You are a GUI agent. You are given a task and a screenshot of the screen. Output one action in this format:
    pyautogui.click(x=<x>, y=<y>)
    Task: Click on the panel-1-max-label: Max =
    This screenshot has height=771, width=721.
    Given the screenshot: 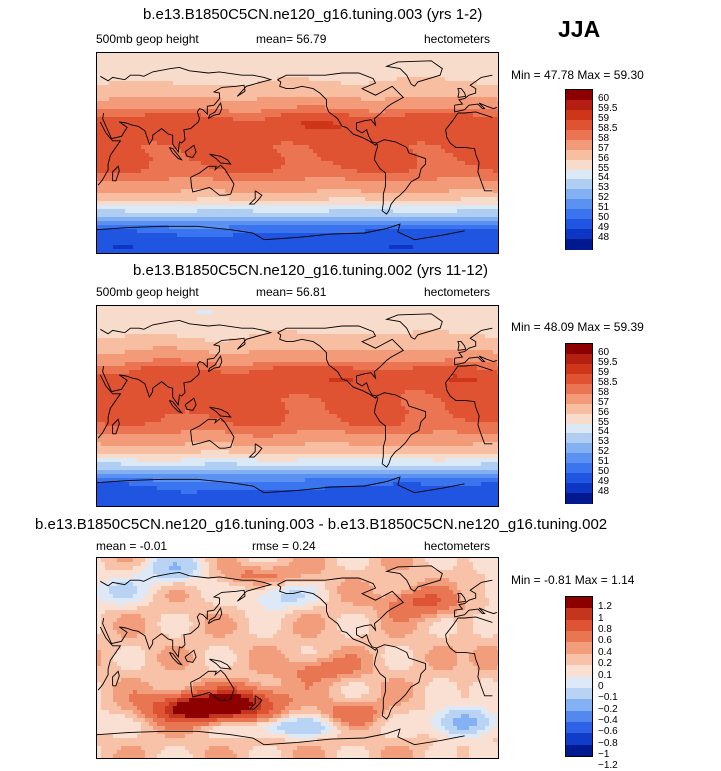 What is the action you would take?
    pyautogui.click(x=594, y=75)
    